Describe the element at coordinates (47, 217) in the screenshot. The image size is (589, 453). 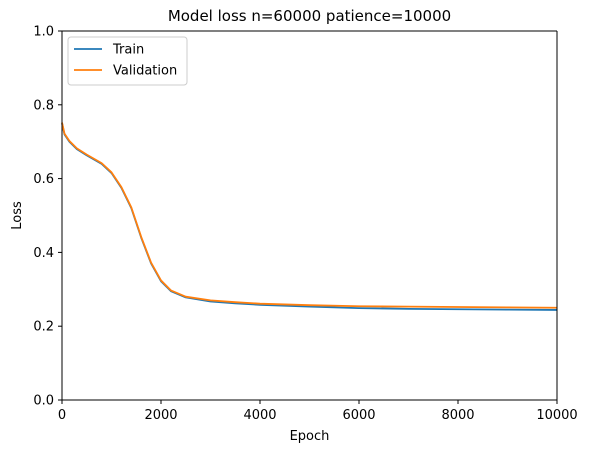
I see `y-ticks: 0.0 0.2 0.4 0.6 0.8 1.0` at that location.